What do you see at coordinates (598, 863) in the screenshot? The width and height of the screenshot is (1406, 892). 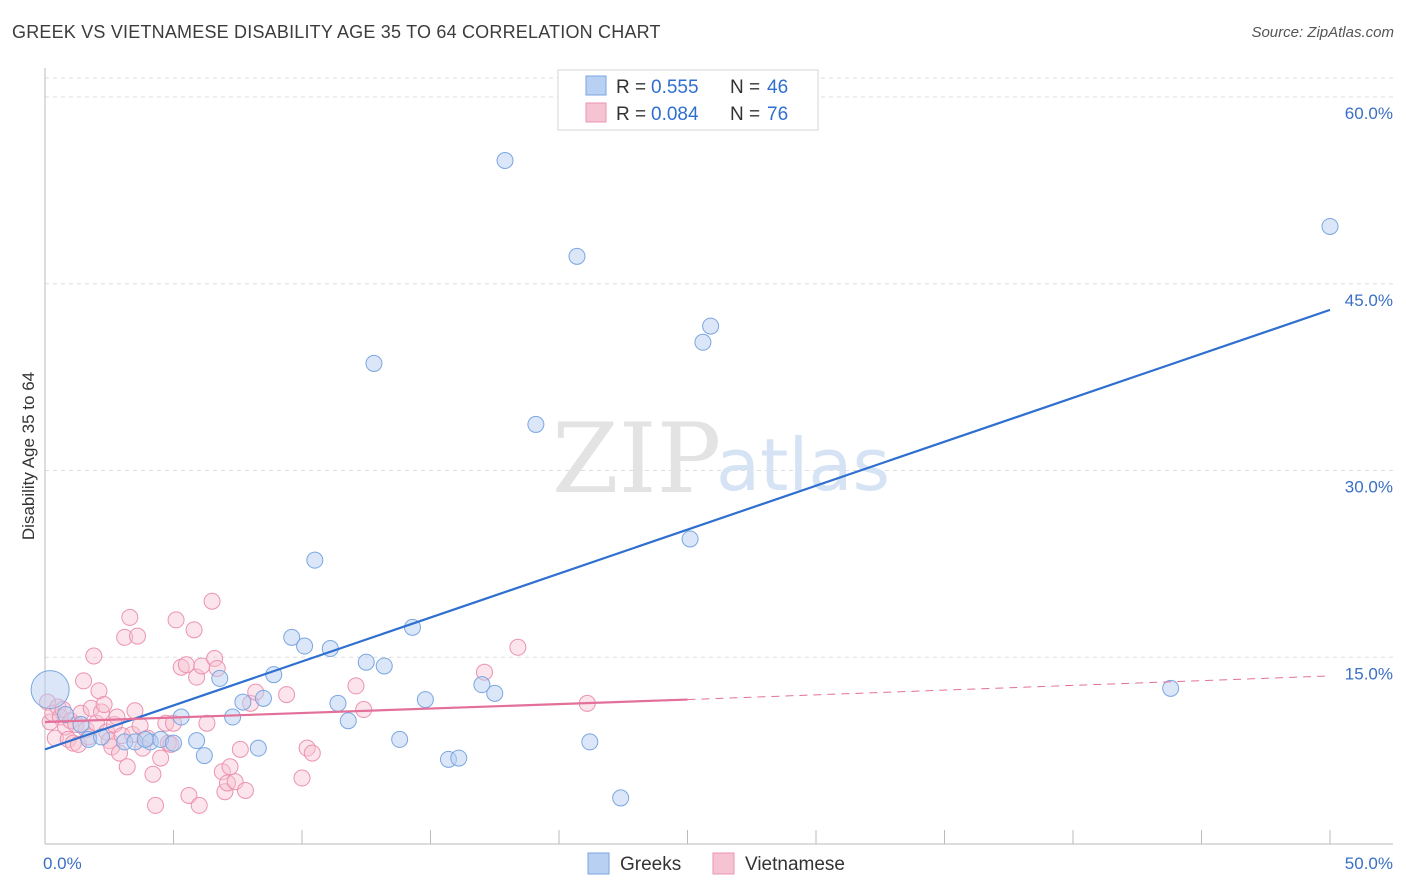 I see `bottom-legend-swatch-greeks` at bounding box center [598, 863].